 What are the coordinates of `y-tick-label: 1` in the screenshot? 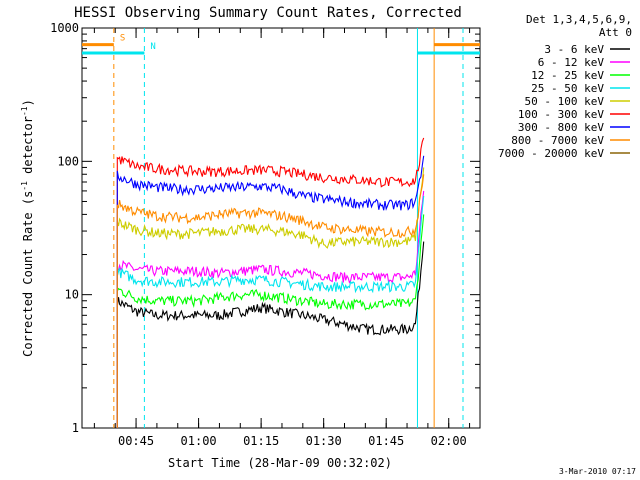 It's located at (75, 428).